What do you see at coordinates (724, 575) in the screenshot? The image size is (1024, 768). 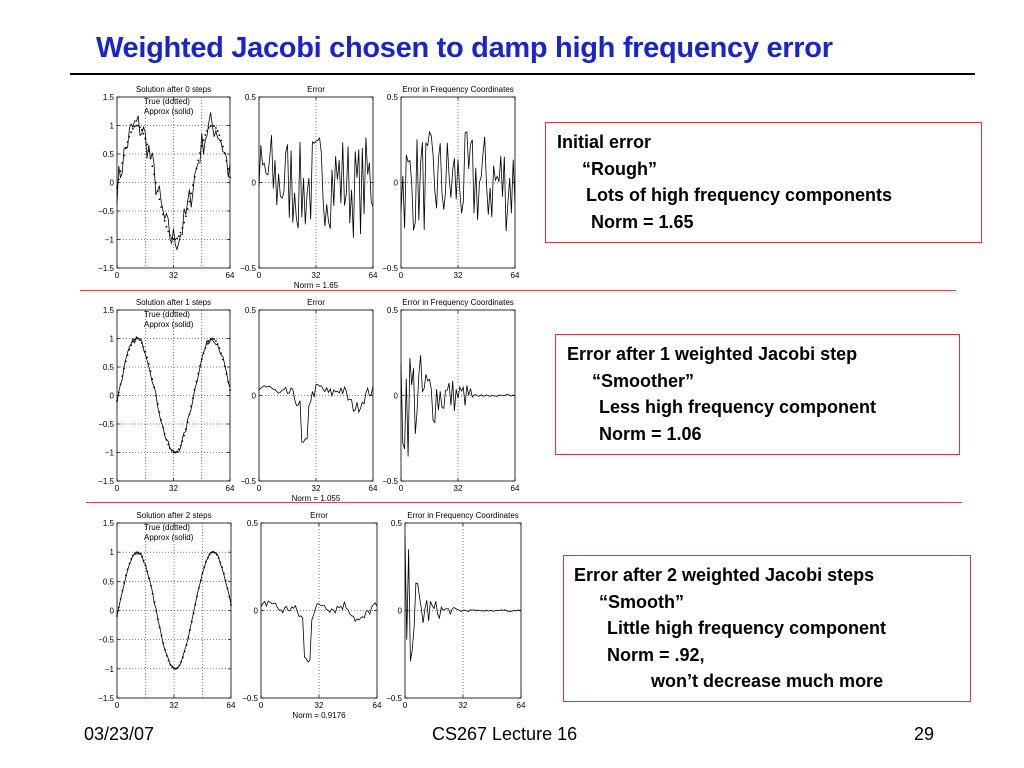 I see `callout-line: Error after 2 weighted Jacobi steps` at bounding box center [724, 575].